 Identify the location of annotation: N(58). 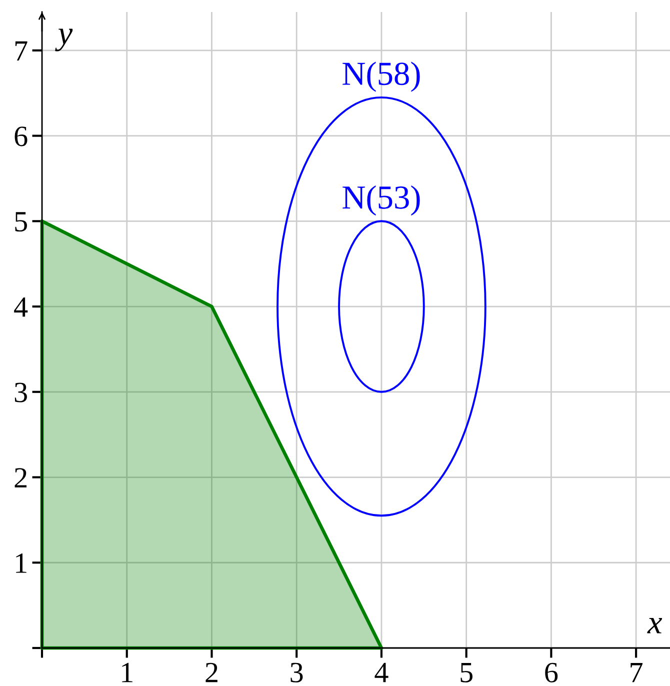
(381, 77).